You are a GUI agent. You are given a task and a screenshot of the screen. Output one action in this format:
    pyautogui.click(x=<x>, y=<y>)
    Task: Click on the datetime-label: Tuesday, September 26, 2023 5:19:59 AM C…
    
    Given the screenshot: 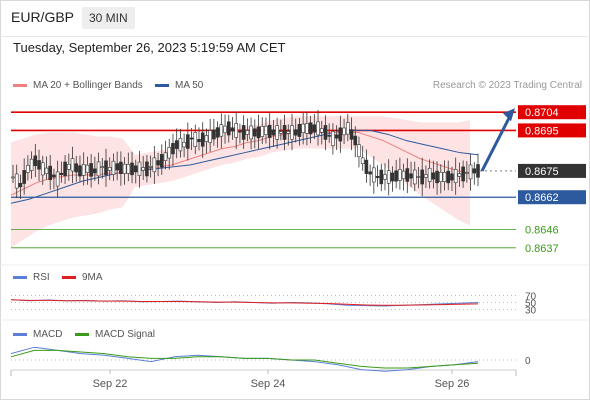 What is the action you would take?
    pyautogui.click(x=149, y=47)
    